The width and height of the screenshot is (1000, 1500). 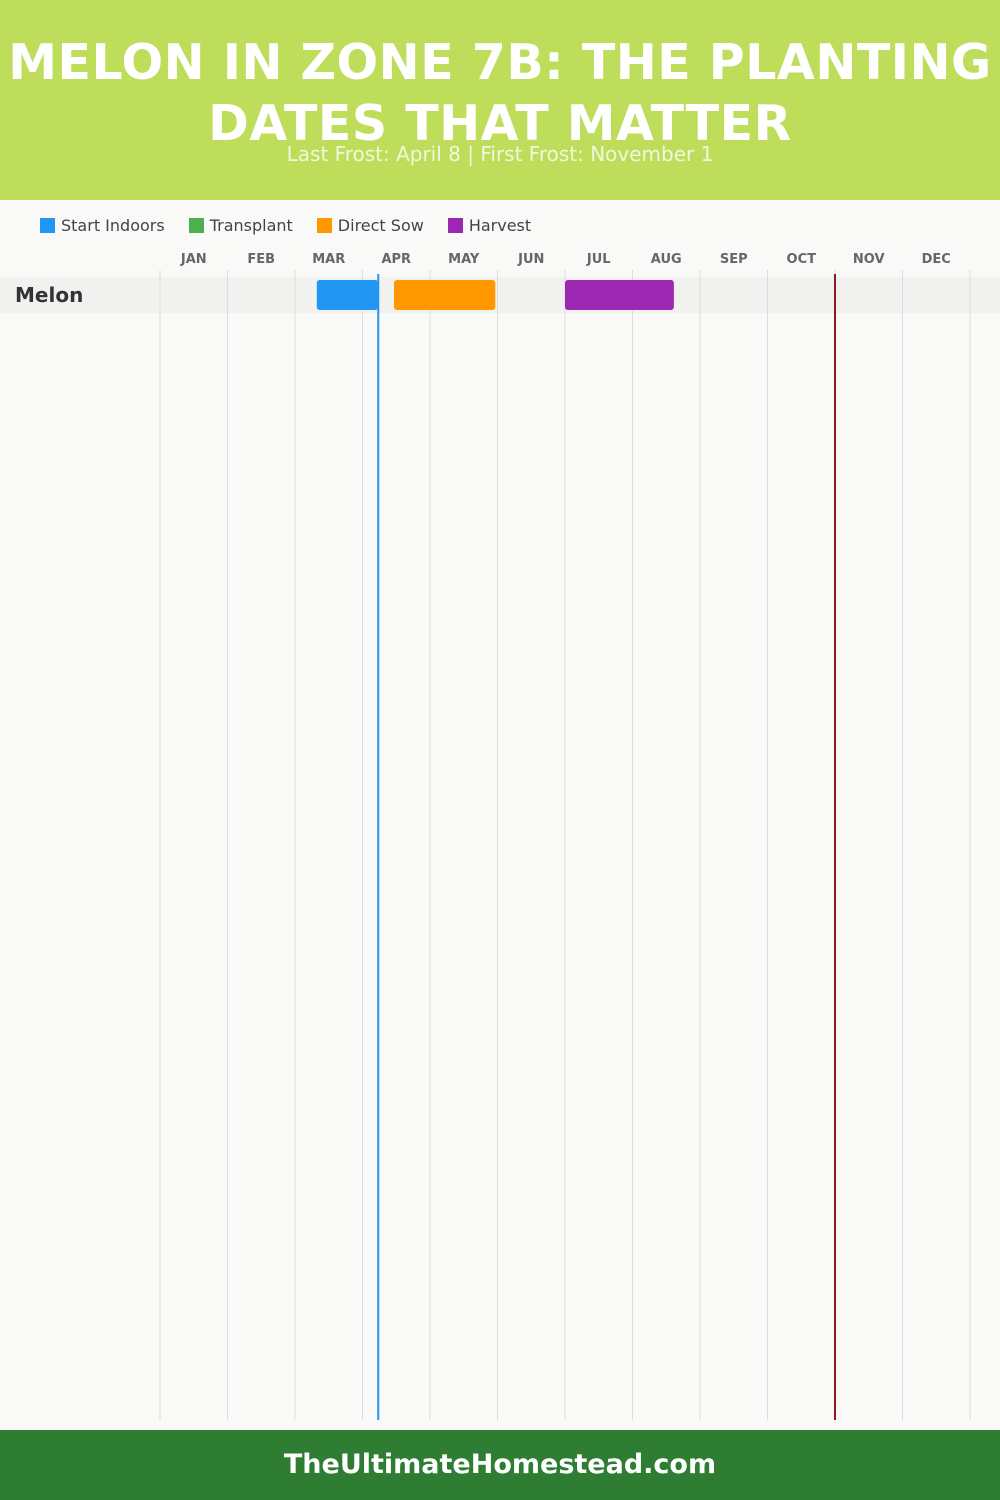 What do you see at coordinates (464, 259) in the screenshot?
I see `month-label-may: MAY` at bounding box center [464, 259].